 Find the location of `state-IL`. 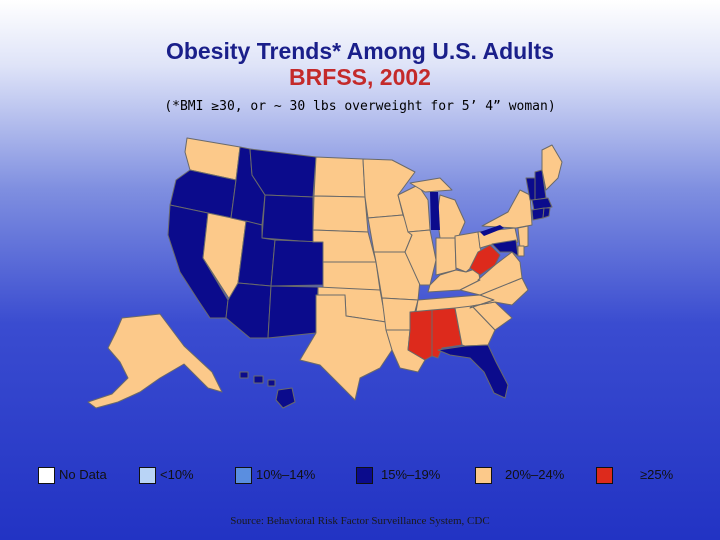

state-IL is located at coordinates (420, 257).